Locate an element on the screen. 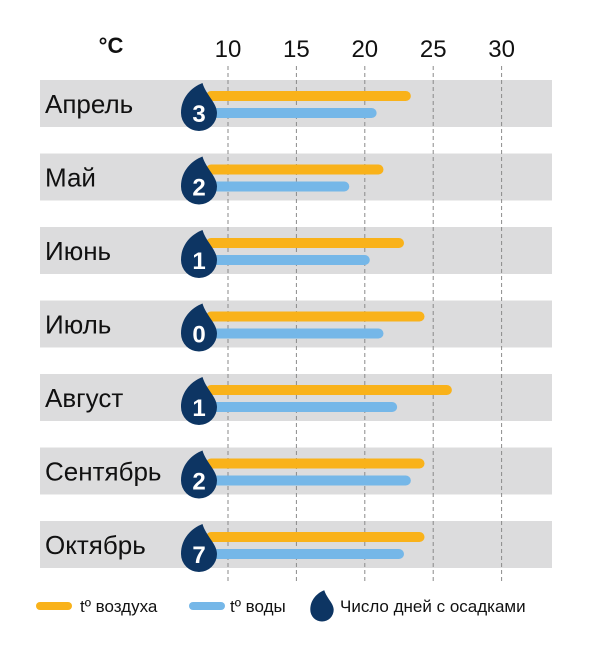  chart-row: Август 1 is located at coordinates (248, 401).